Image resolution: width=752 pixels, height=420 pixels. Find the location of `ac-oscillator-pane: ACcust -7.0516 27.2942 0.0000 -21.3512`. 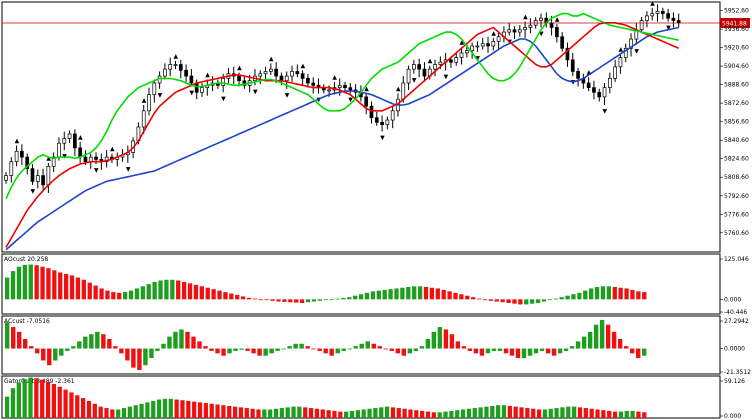

ac-oscillator-pane: ACcust -7.0516 27.2942 0.0000 -21.3512 is located at coordinates (376, 345).